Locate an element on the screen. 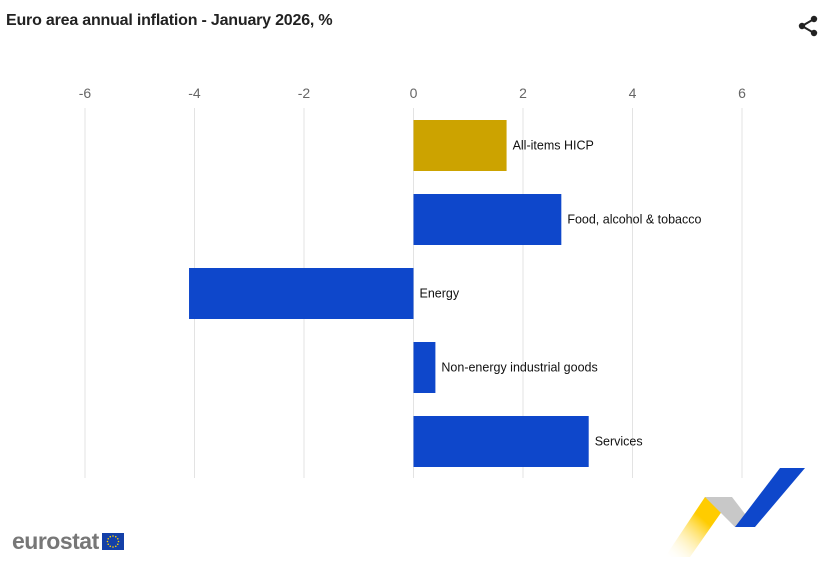 This screenshot has height=562, width=823. eurostat-logo: eurostat is located at coordinates (68, 541).